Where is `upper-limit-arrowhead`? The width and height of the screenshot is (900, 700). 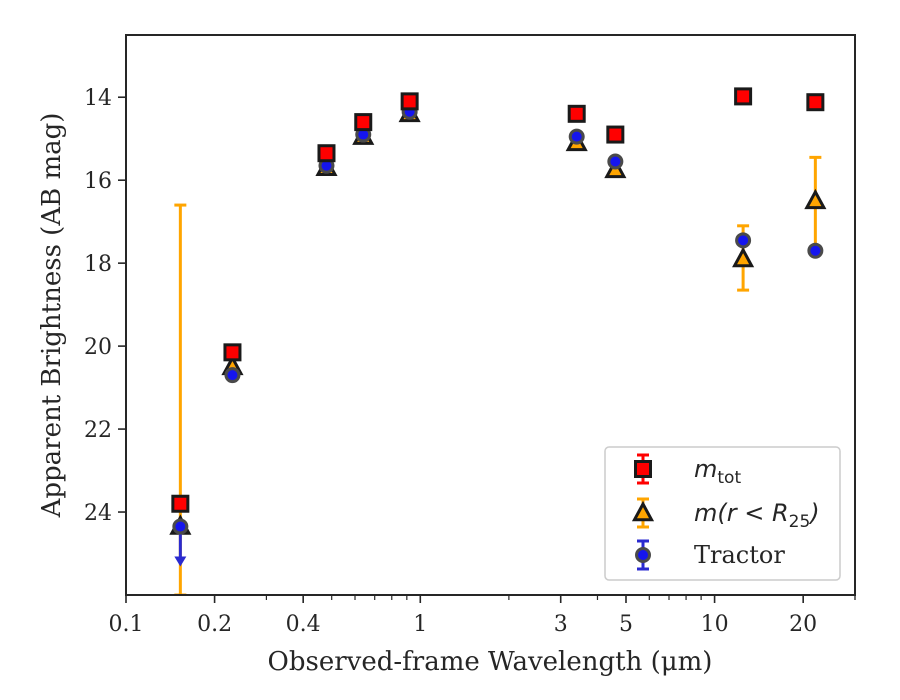
upper-limit-arrowhead is located at coordinates (180, 561).